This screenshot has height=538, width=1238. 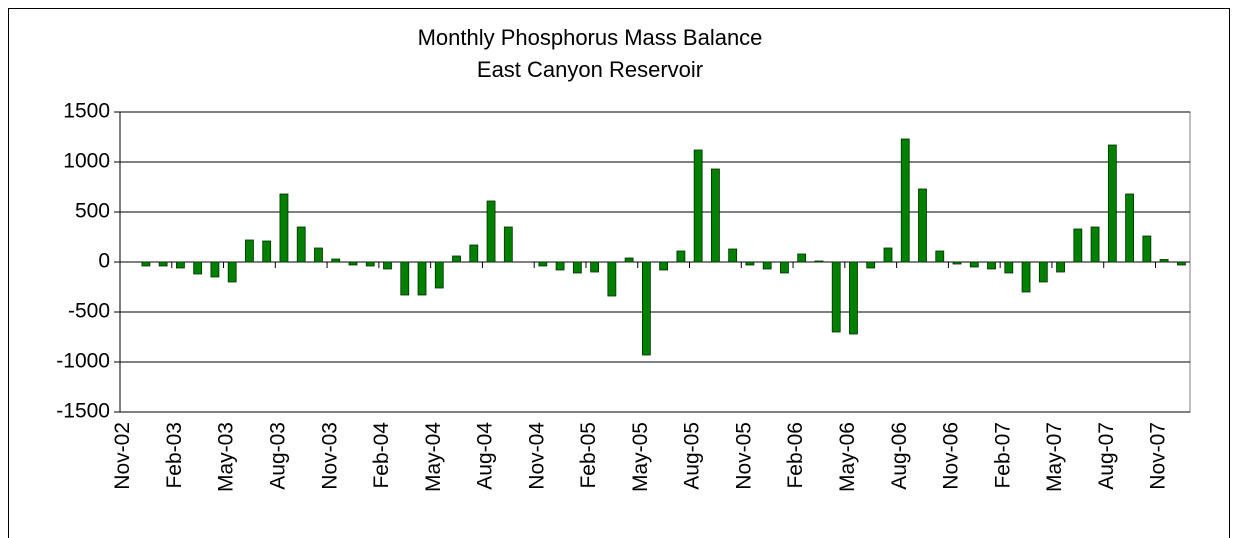 What do you see at coordinates (485, 456) in the screenshot?
I see `x-tick-label: Aug-04` at bounding box center [485, 456].